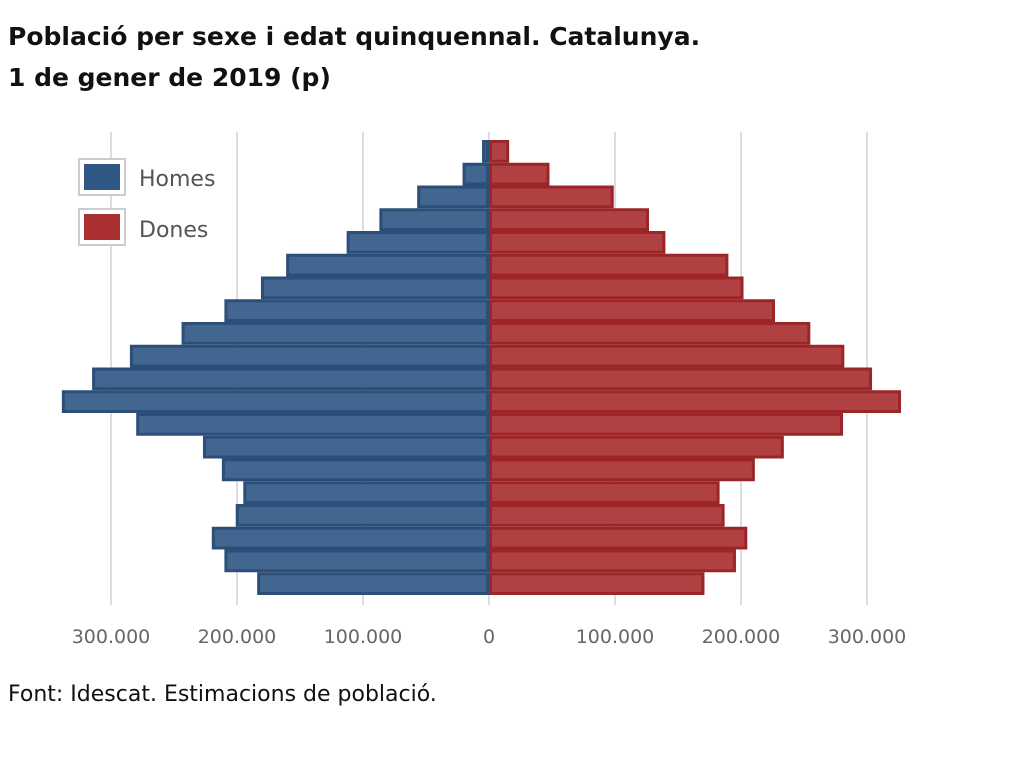 The height and width of the screenshot is (768, 1013). I want to click on x-tick-label: 0, so click(489, 637).